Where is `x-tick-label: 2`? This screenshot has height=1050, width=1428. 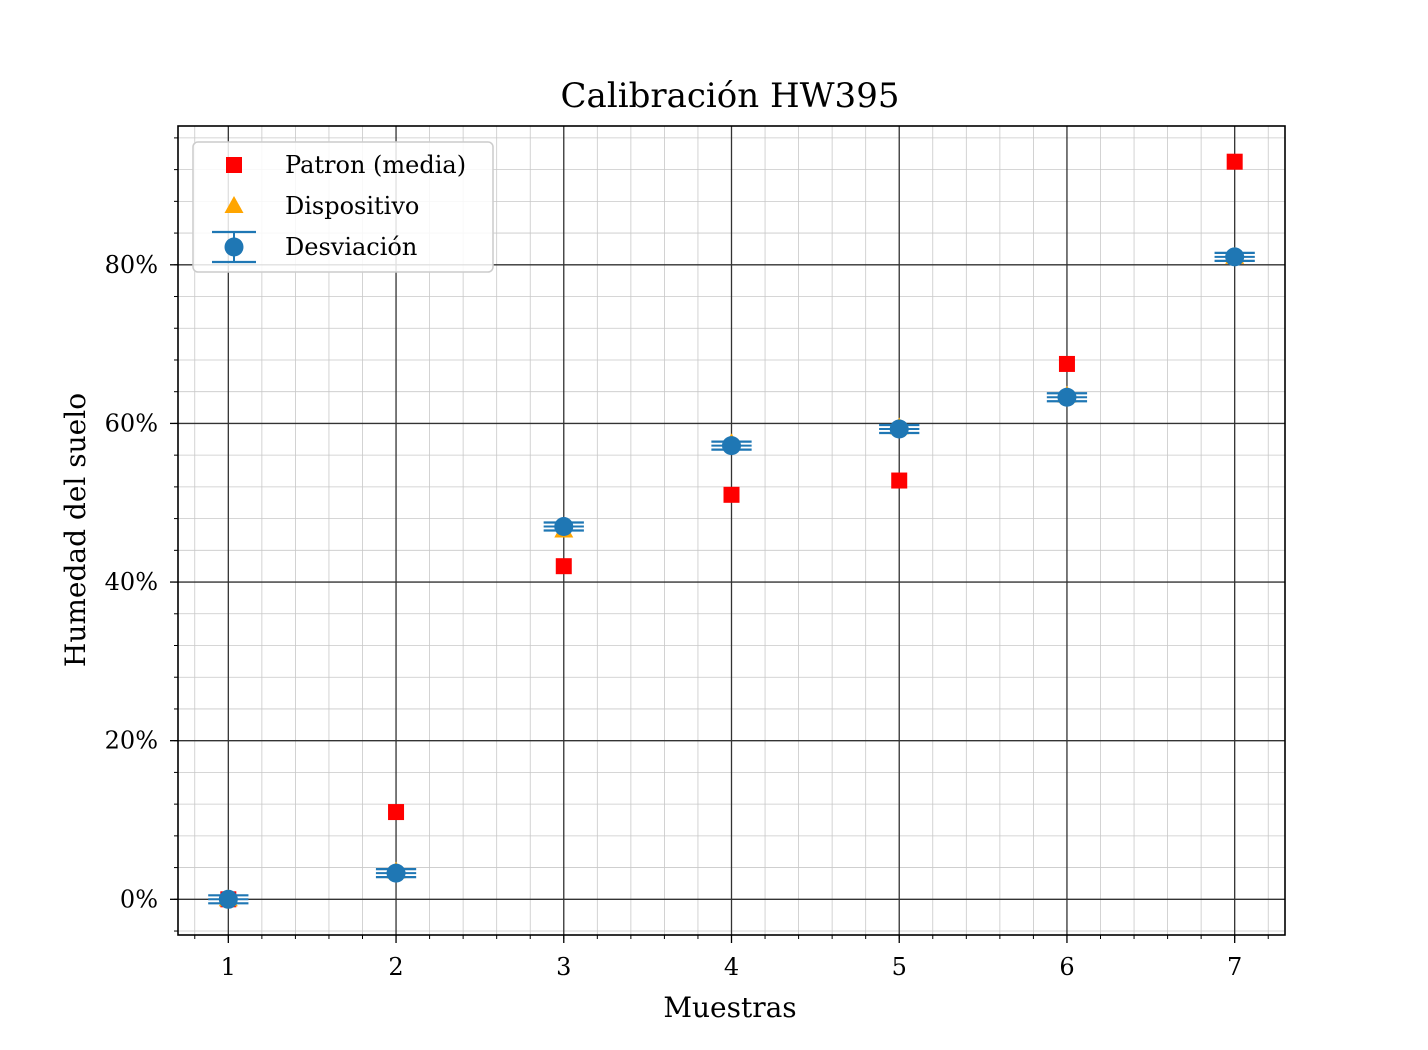 x-tick-label: 2 is located at coordinates (395, 967).